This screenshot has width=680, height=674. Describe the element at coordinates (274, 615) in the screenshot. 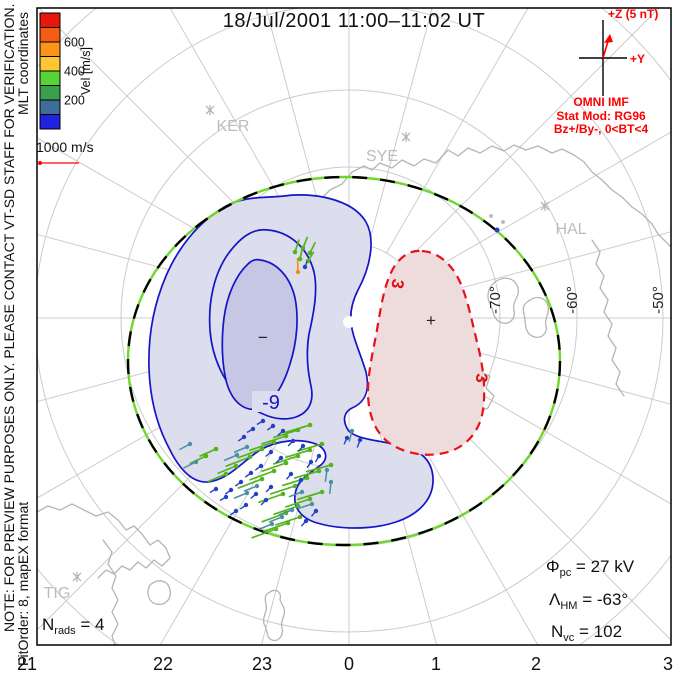

I see `new-zealand` at that location.